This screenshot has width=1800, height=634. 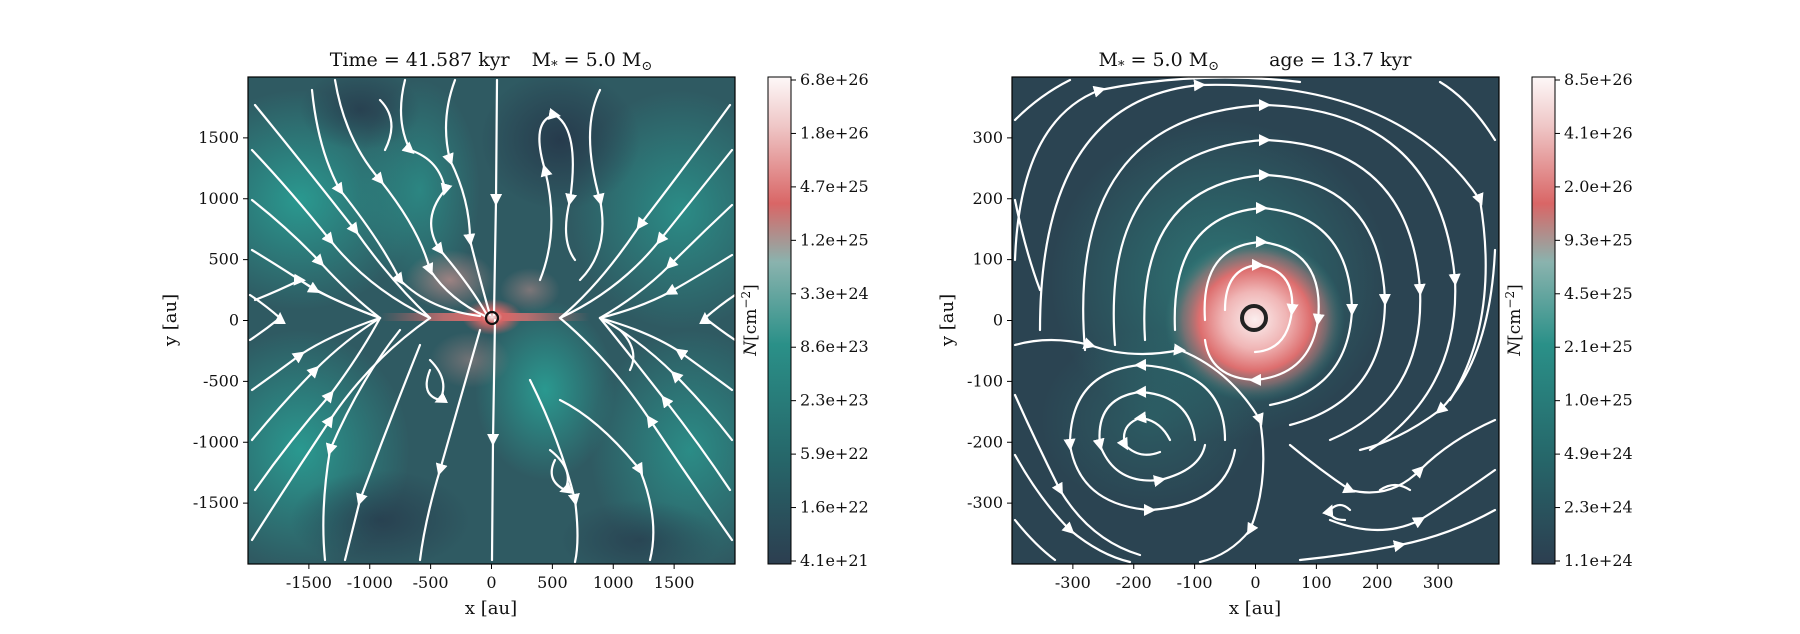 I want to click on y-tick-label: -1500, so click(x=216, y=502).